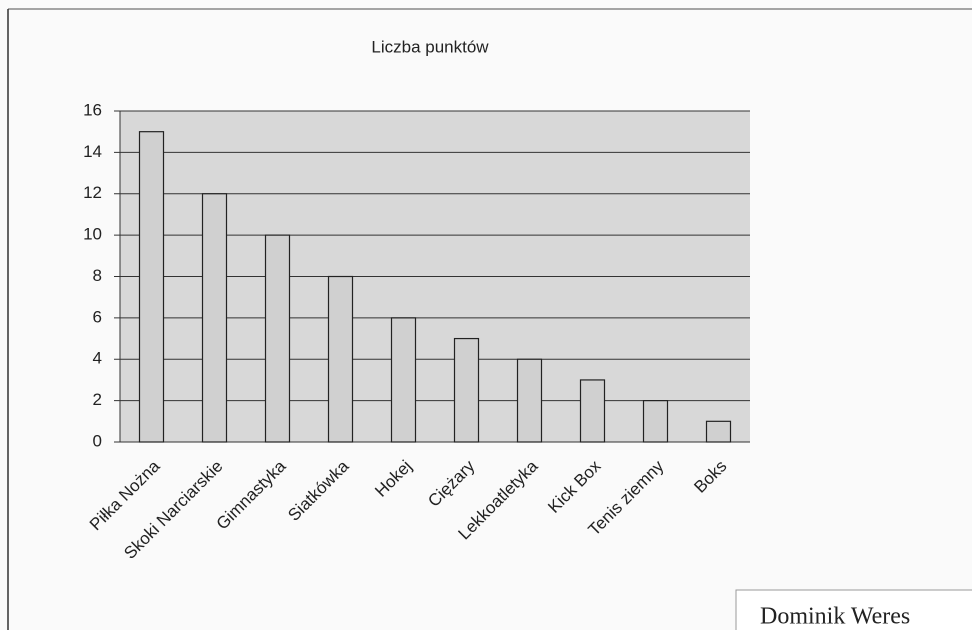 The height and width of the screenshot is (630, 972). Describe the element at coordinates (92, 234) in the screenshot. I see `y-tick-label: 10` at that location.